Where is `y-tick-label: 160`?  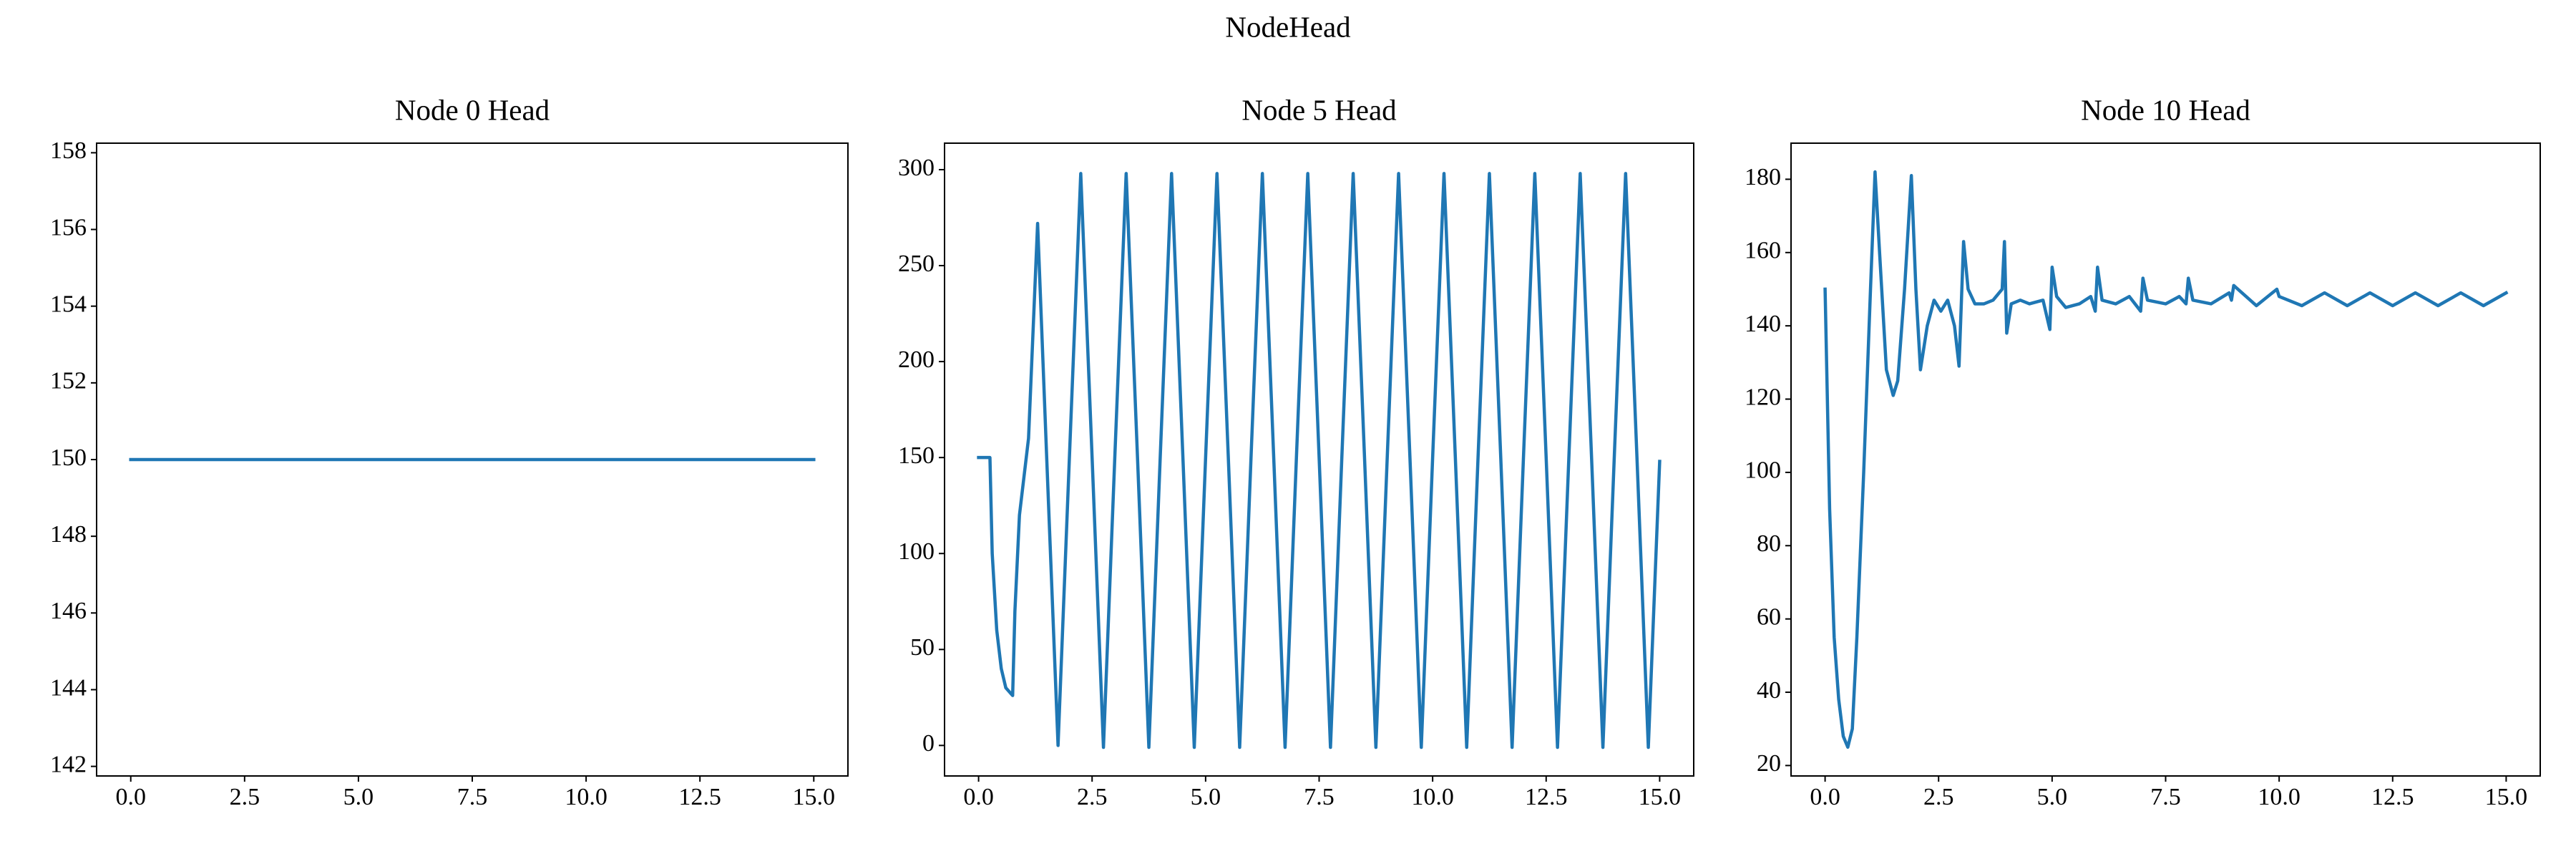
y-tick-label: 160 is located at coordinates (1763, 251).